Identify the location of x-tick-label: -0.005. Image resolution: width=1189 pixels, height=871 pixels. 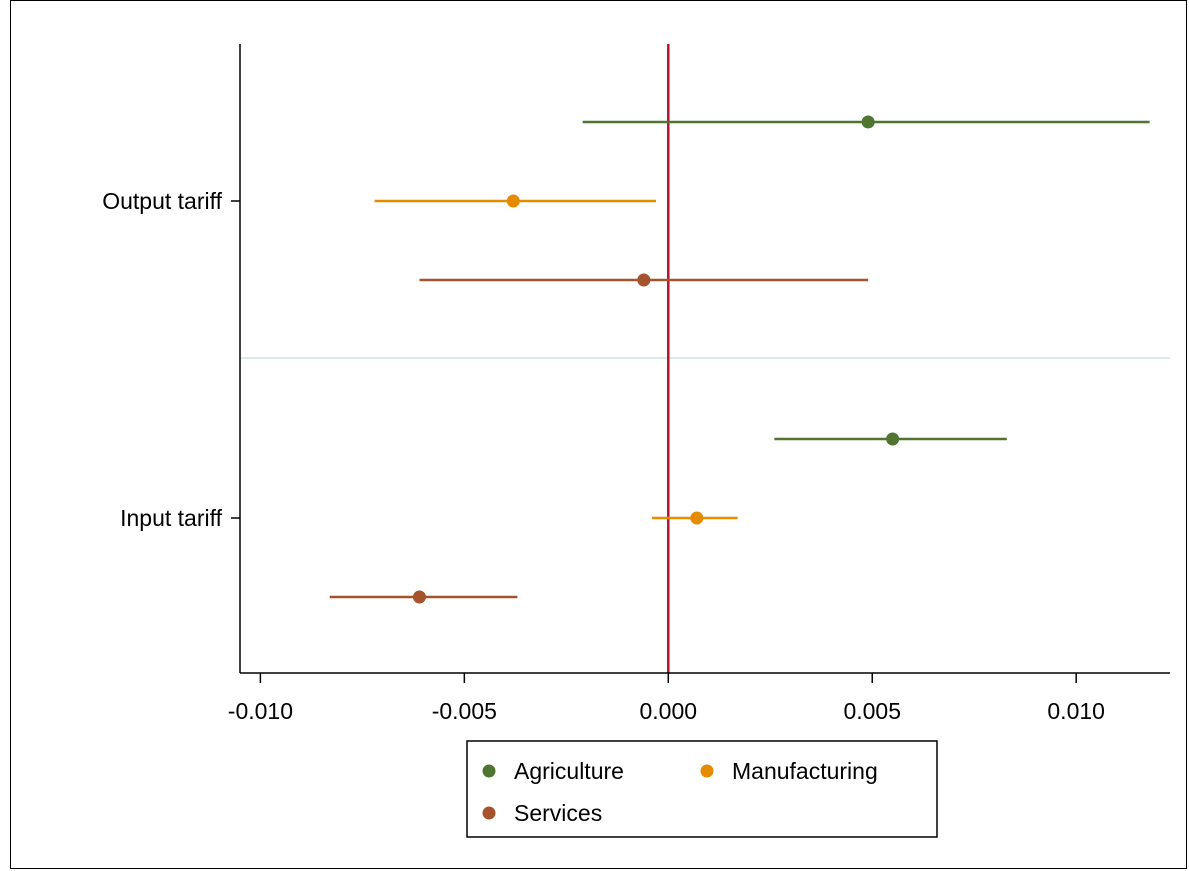
(464, 711).